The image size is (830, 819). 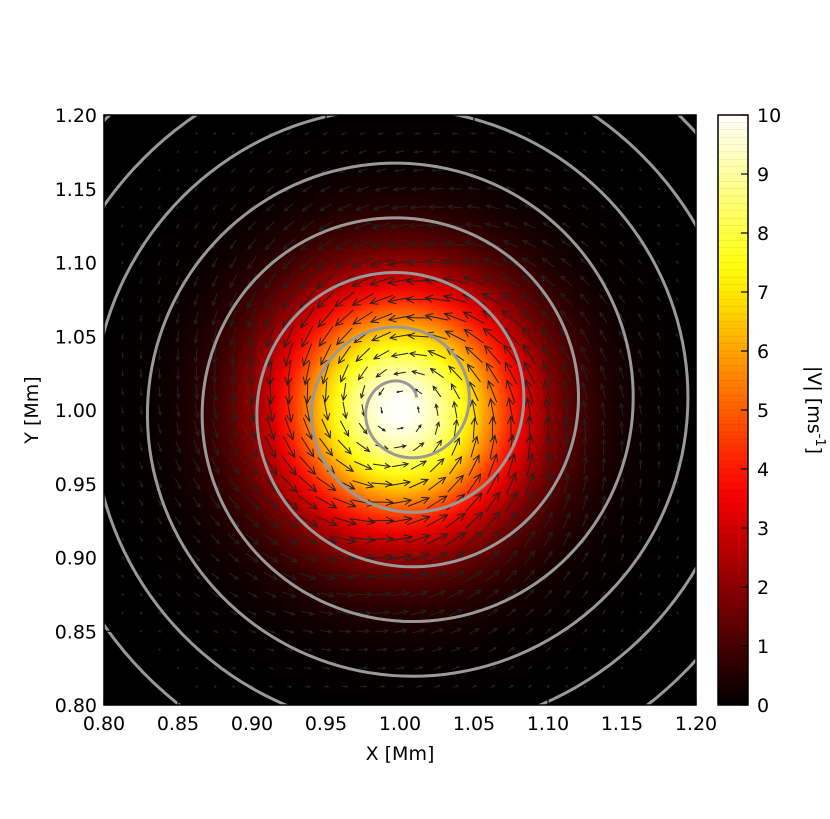 I want to click on x-tick-label: 0.85, so click(x=178, y=724).